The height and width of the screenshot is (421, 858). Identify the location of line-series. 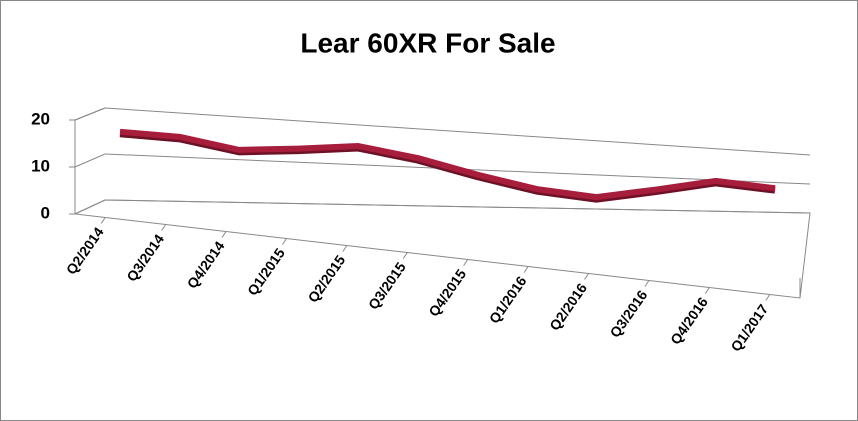
(447, 164).